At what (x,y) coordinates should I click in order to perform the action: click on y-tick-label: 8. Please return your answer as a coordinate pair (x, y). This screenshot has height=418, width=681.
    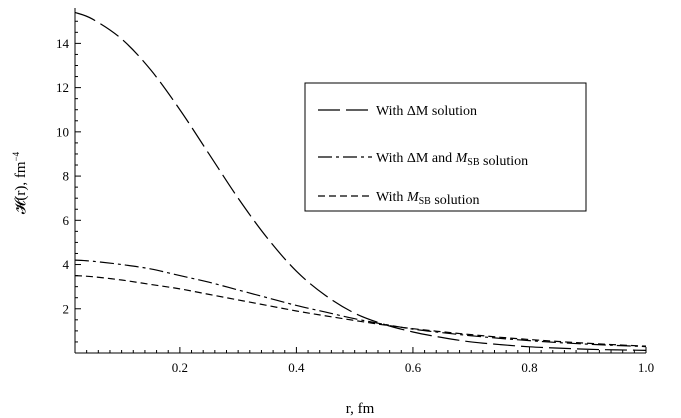
    Looking at the image, I should click on (66, 176).